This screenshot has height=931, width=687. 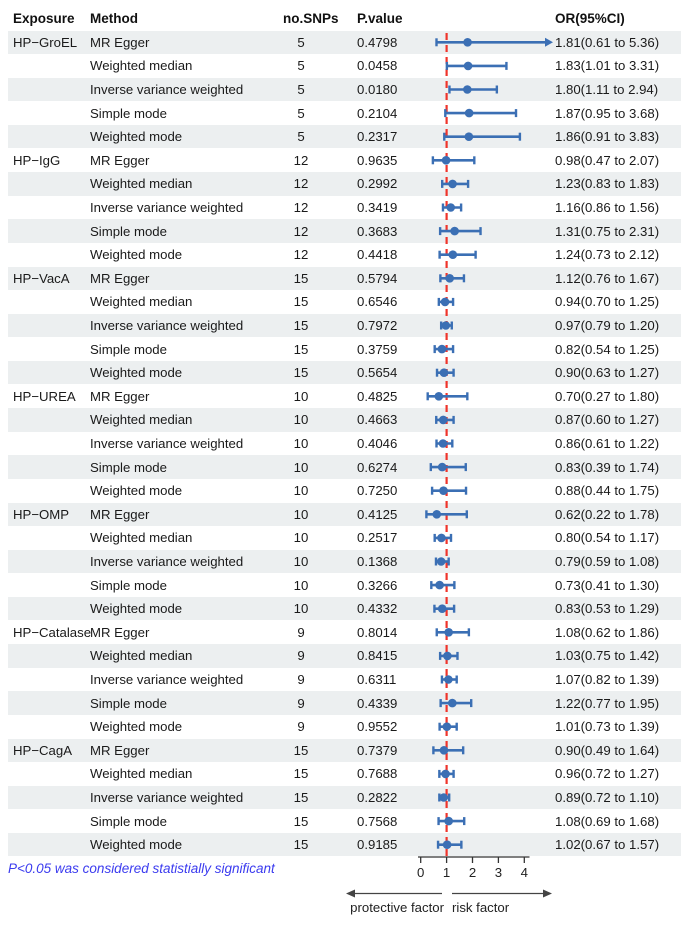 What do you see at coordinates (524, 872) in the screenshot?
I see `axis-tick-label: 4` at bounding box center [524, 872].